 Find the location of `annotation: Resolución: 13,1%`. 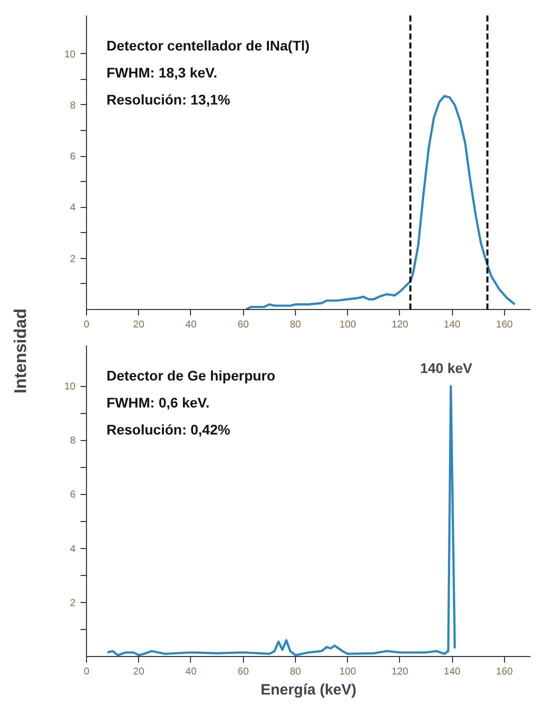

annotation: Resolución: 13,1% is located at coordinates (168, 100).